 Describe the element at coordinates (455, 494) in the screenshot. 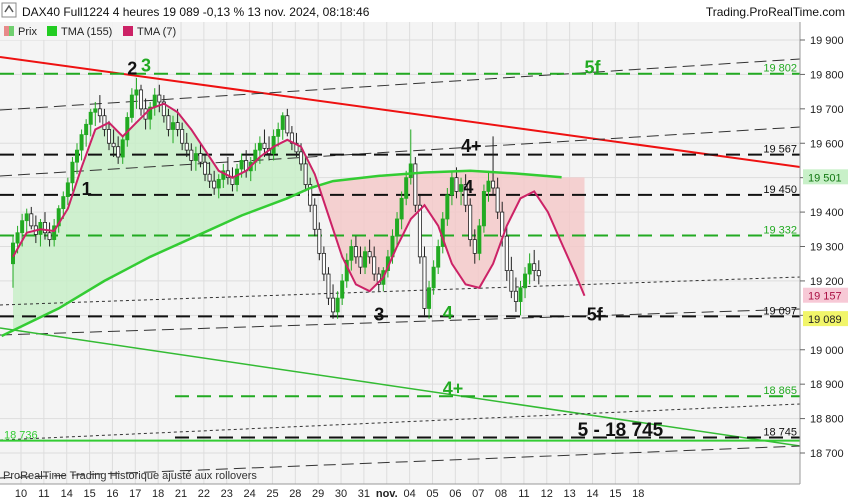

I see `x-tick-label: 06` at that location.